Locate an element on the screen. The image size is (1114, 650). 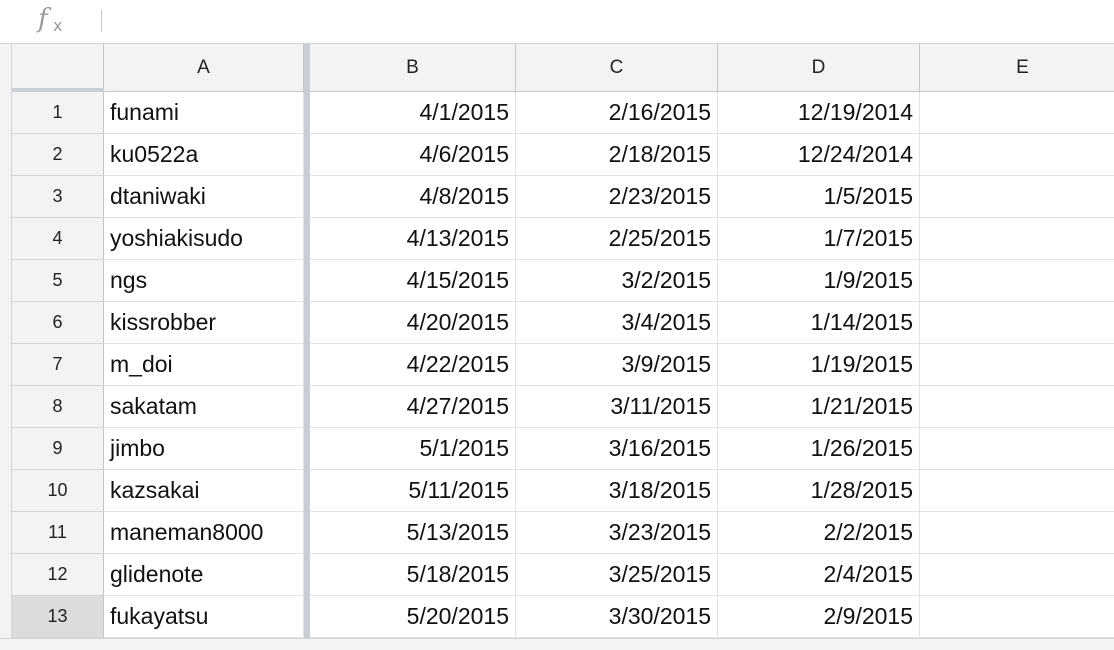
cell-e5 is located at coordinates (1017, 281).